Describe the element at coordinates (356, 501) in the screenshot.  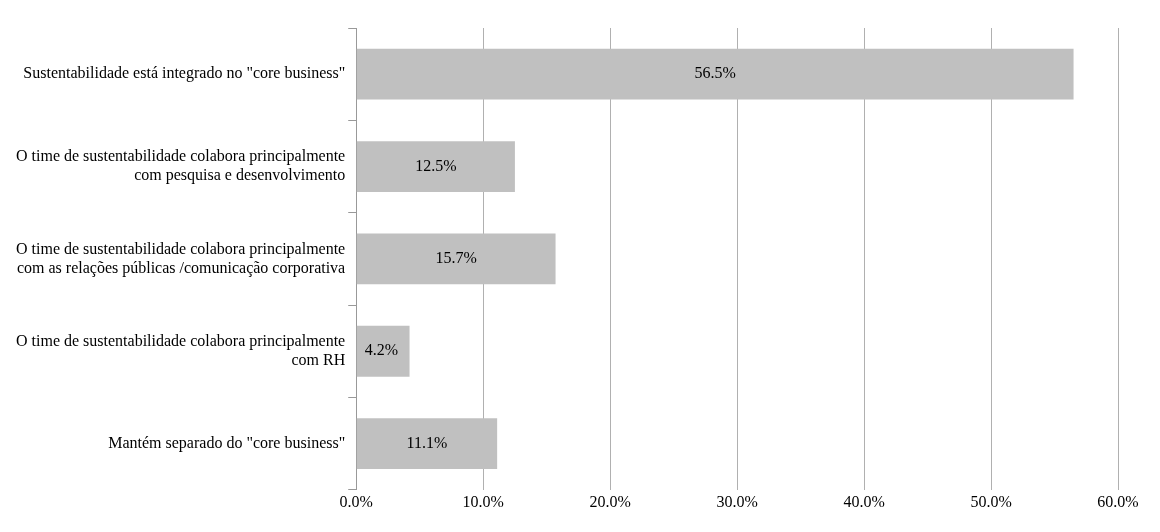
I see `x-tick-label: 0.0%` at that location.